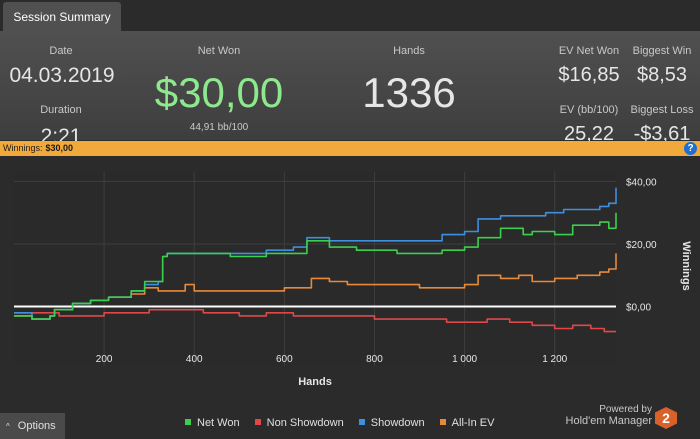 This screenshot has height=439, width=700. I want to click on duration-label: Duration, so click(61, 110).